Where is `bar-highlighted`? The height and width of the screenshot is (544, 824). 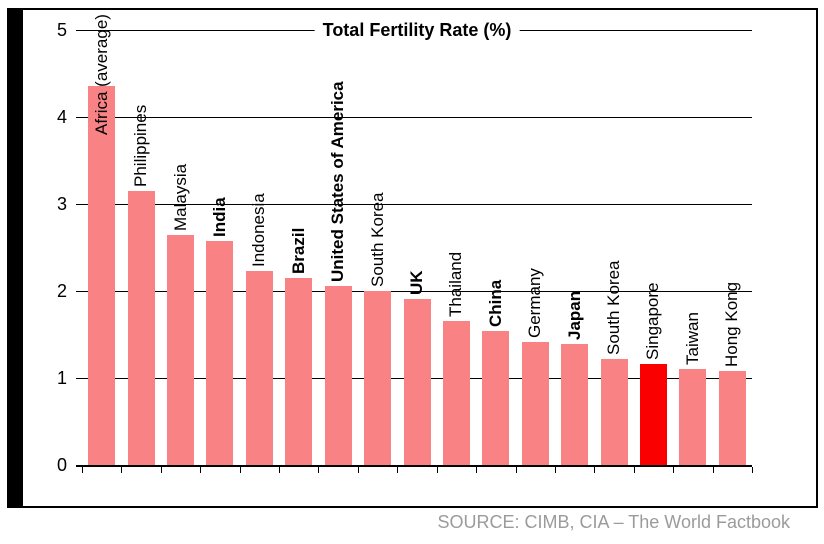
bar-highlighted is located at coordinates (653, 414).